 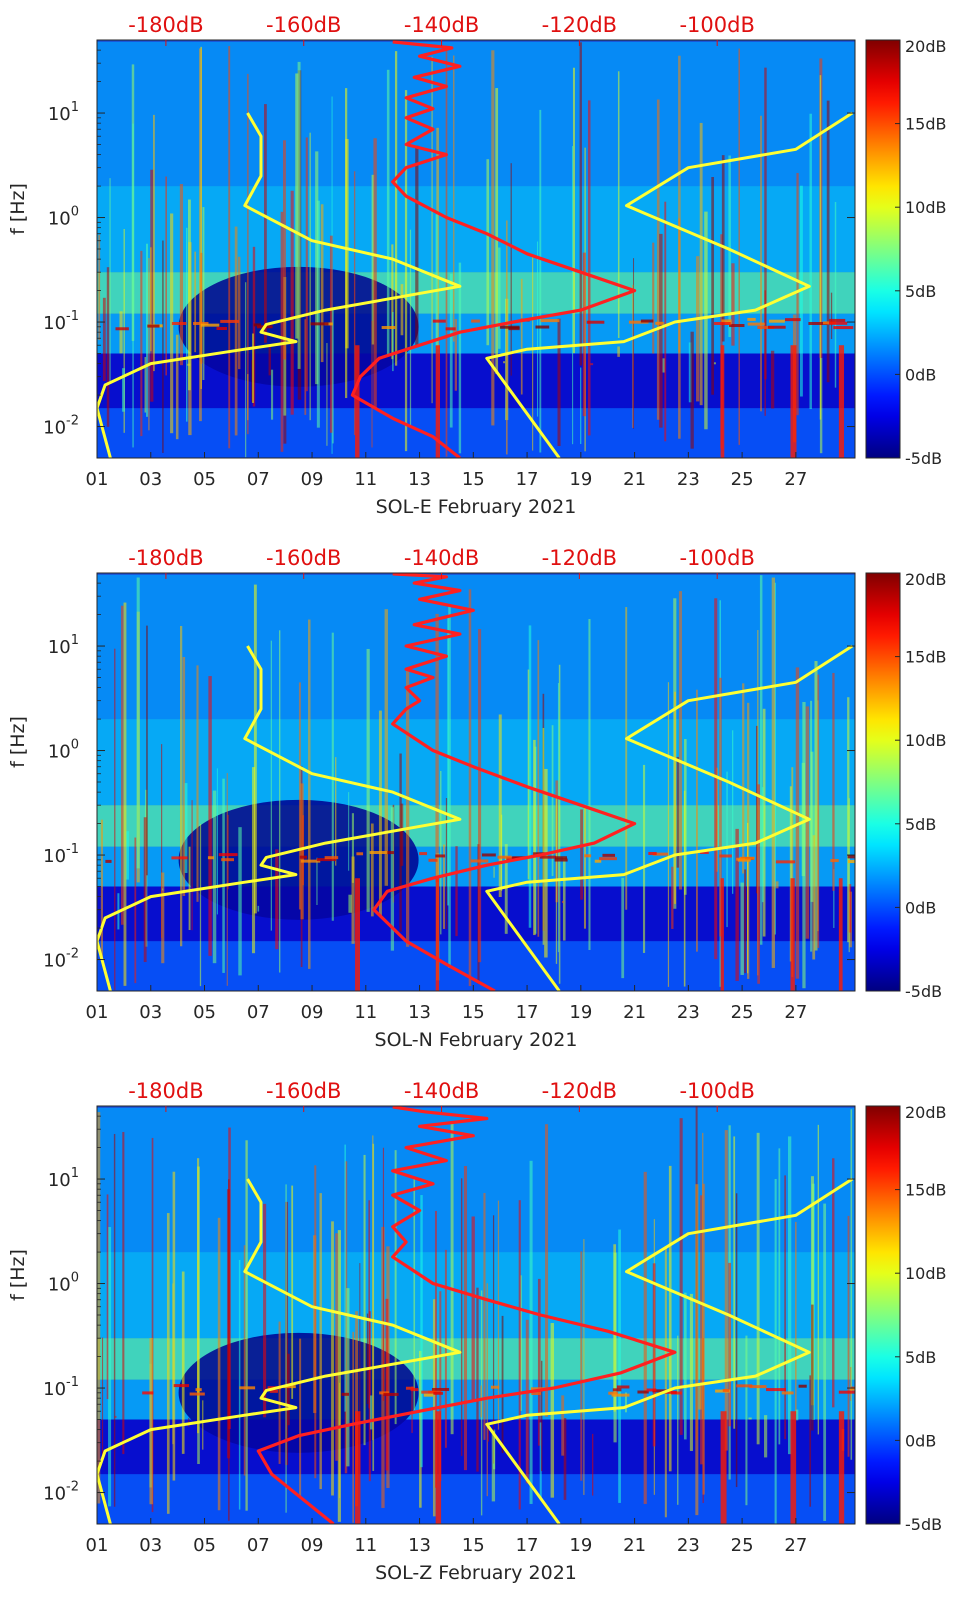 What do you see at coordinates (476, 1040) in the screenshot?
I see `x-axis-title: SOL-N February 2021` at bounding box center [476, 1040].